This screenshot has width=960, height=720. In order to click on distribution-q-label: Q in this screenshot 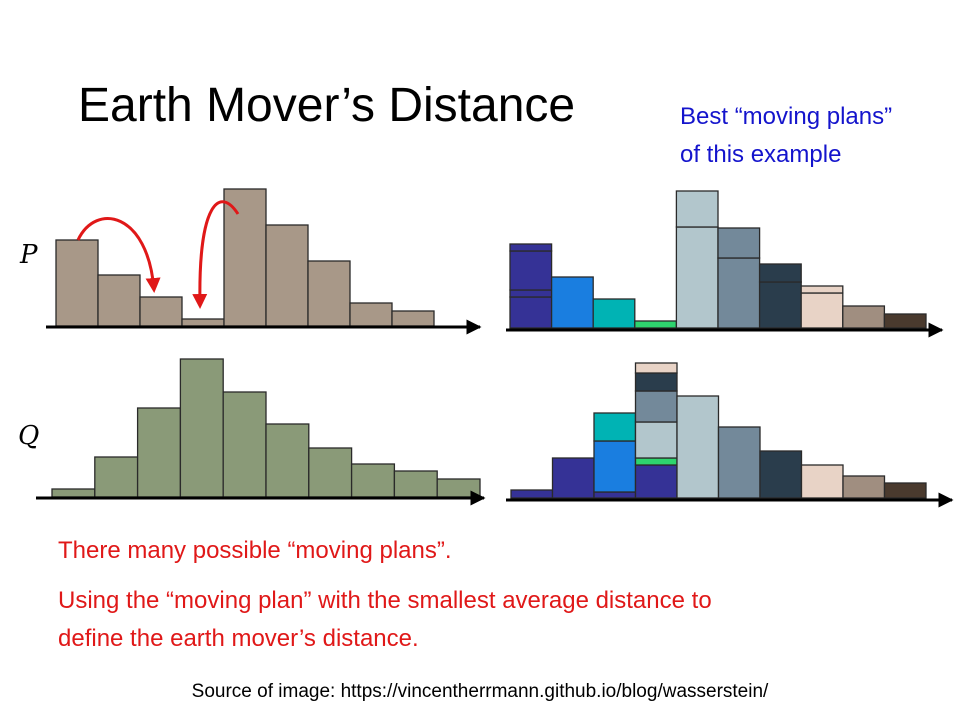, I will do `click(29, 436)`.